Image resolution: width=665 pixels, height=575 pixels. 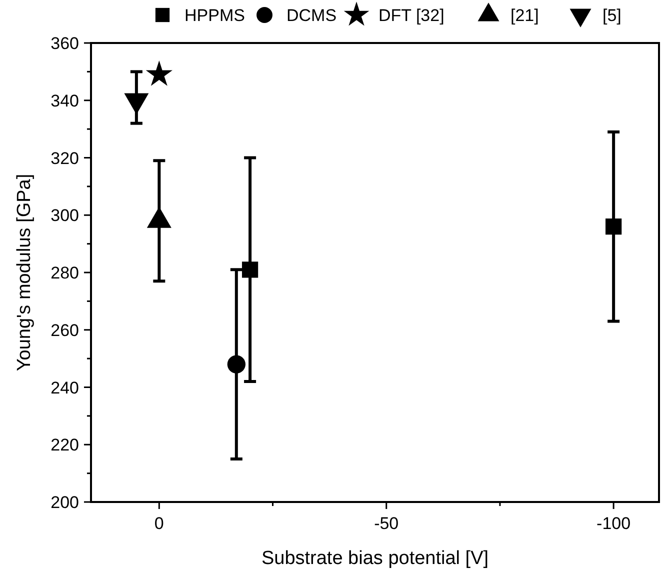 I want to click on y-tick-label: 240, so click(x=64, y=388).